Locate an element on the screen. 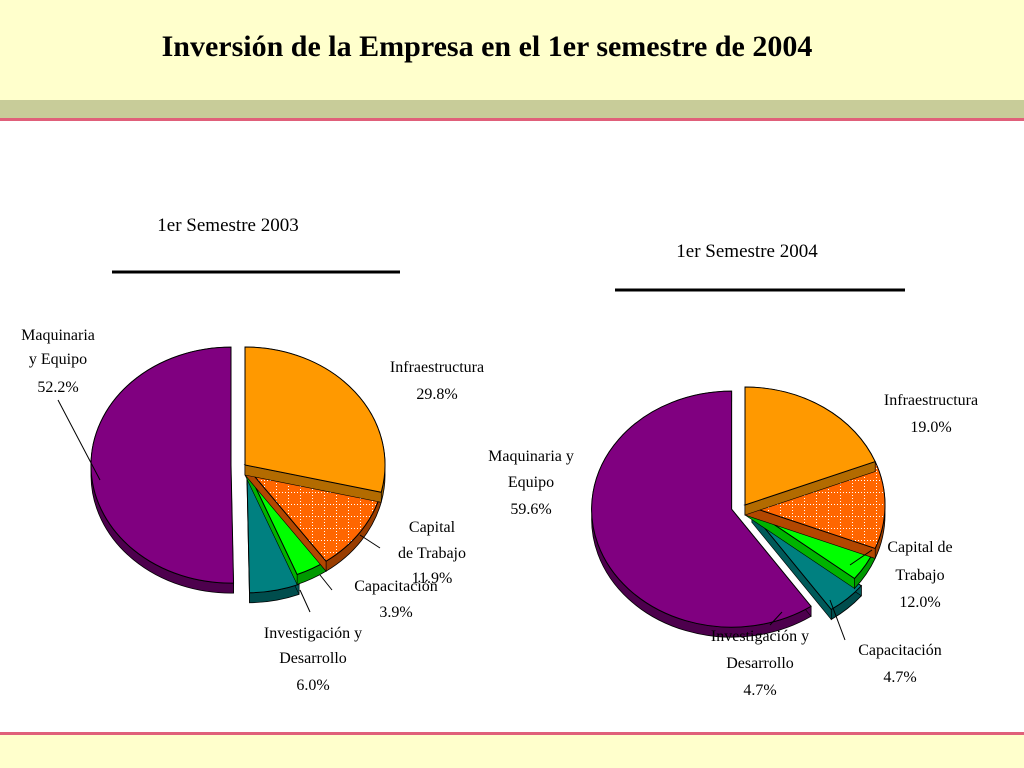  slice-value-label: 52.2% is located at coordinates (57, 387).